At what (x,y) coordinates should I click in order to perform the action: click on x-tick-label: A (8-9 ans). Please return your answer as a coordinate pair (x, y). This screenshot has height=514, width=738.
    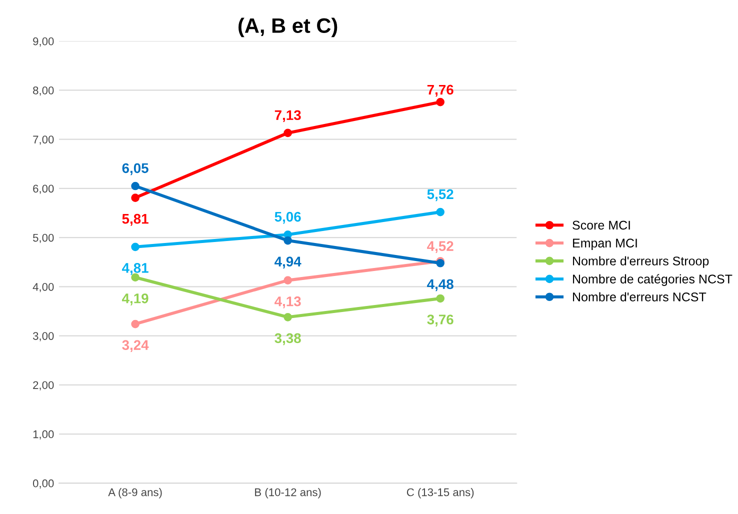
    Looking at the image, I should click on (135, 493).